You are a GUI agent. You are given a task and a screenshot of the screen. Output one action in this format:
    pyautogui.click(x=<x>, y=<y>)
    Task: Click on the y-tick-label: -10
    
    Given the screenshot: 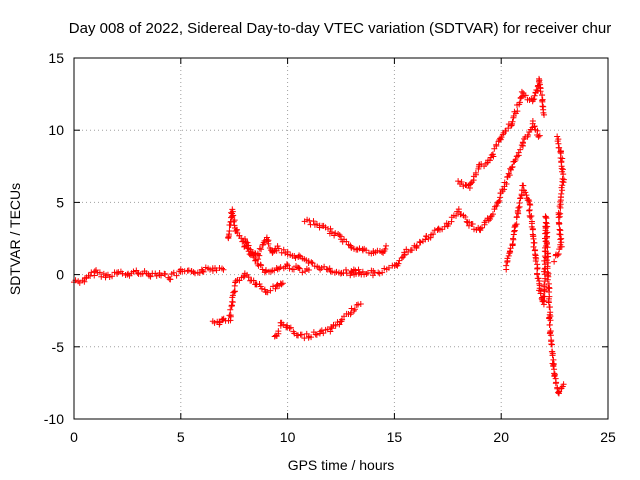 What is the action you would take?
    pyautogui.click(x=54, y=419)
    